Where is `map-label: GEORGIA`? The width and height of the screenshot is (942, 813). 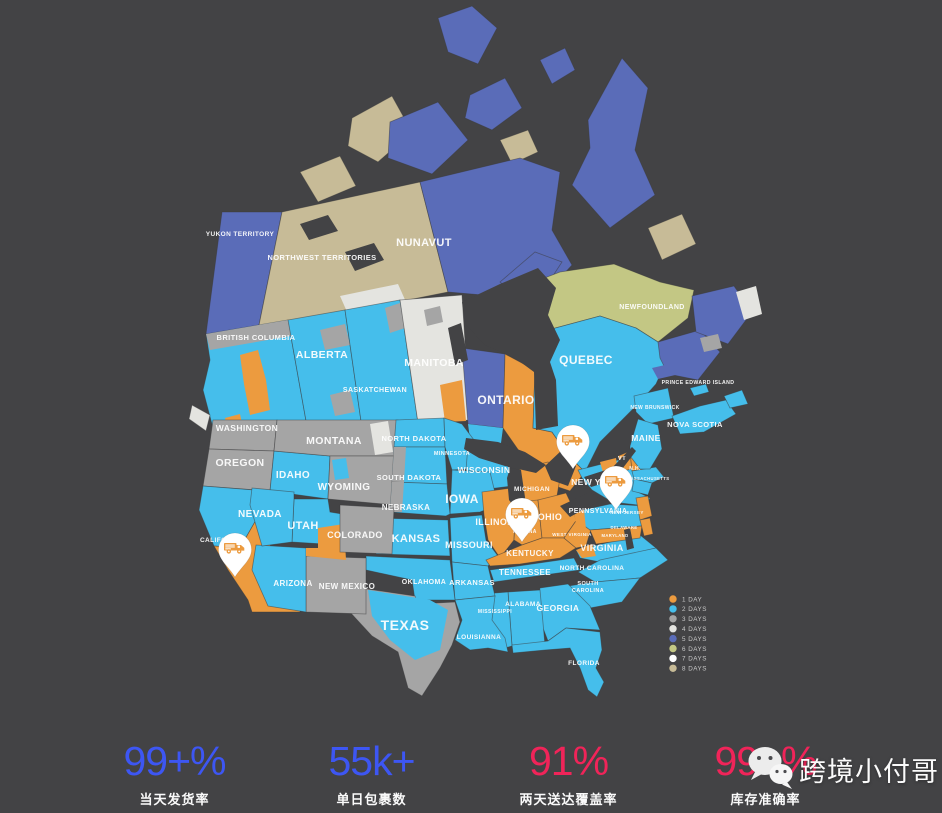
map-label: GEORGIA is located at coordinates (558, 608).